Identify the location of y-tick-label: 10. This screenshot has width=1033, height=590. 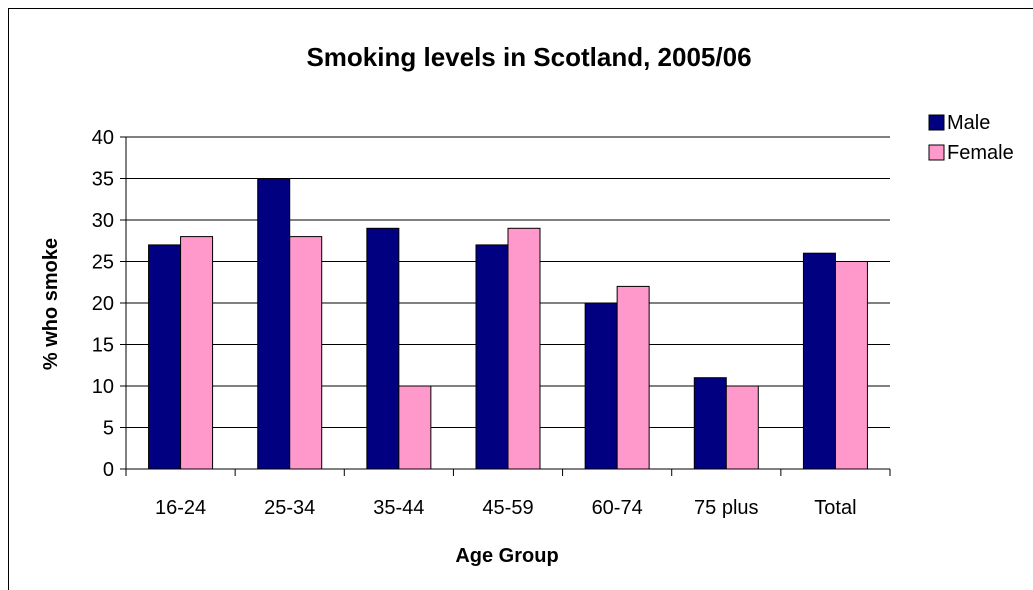
(103, 387).